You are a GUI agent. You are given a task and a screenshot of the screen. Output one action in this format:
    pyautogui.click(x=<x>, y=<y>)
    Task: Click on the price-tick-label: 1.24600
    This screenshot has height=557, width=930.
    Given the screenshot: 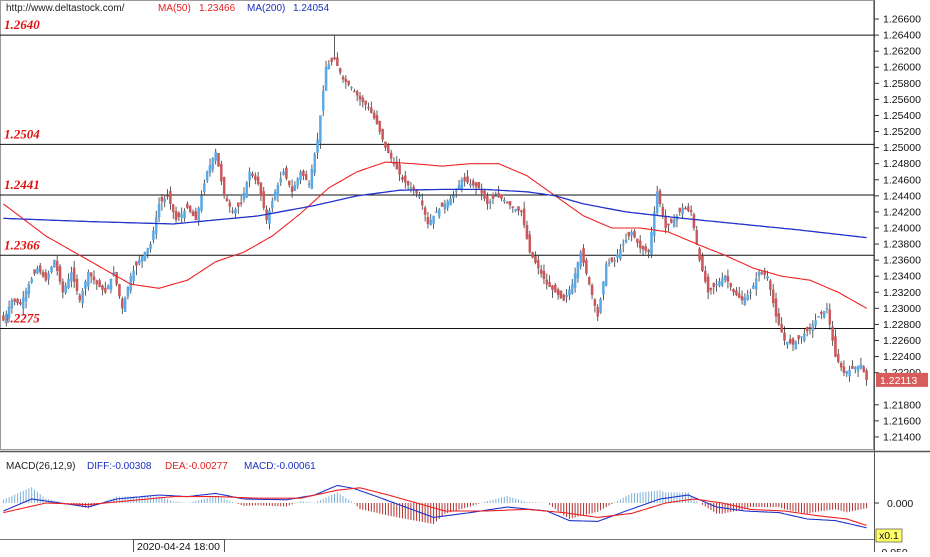 What is the action you would take?
    pyautogui.click(x=902, y=180)
    